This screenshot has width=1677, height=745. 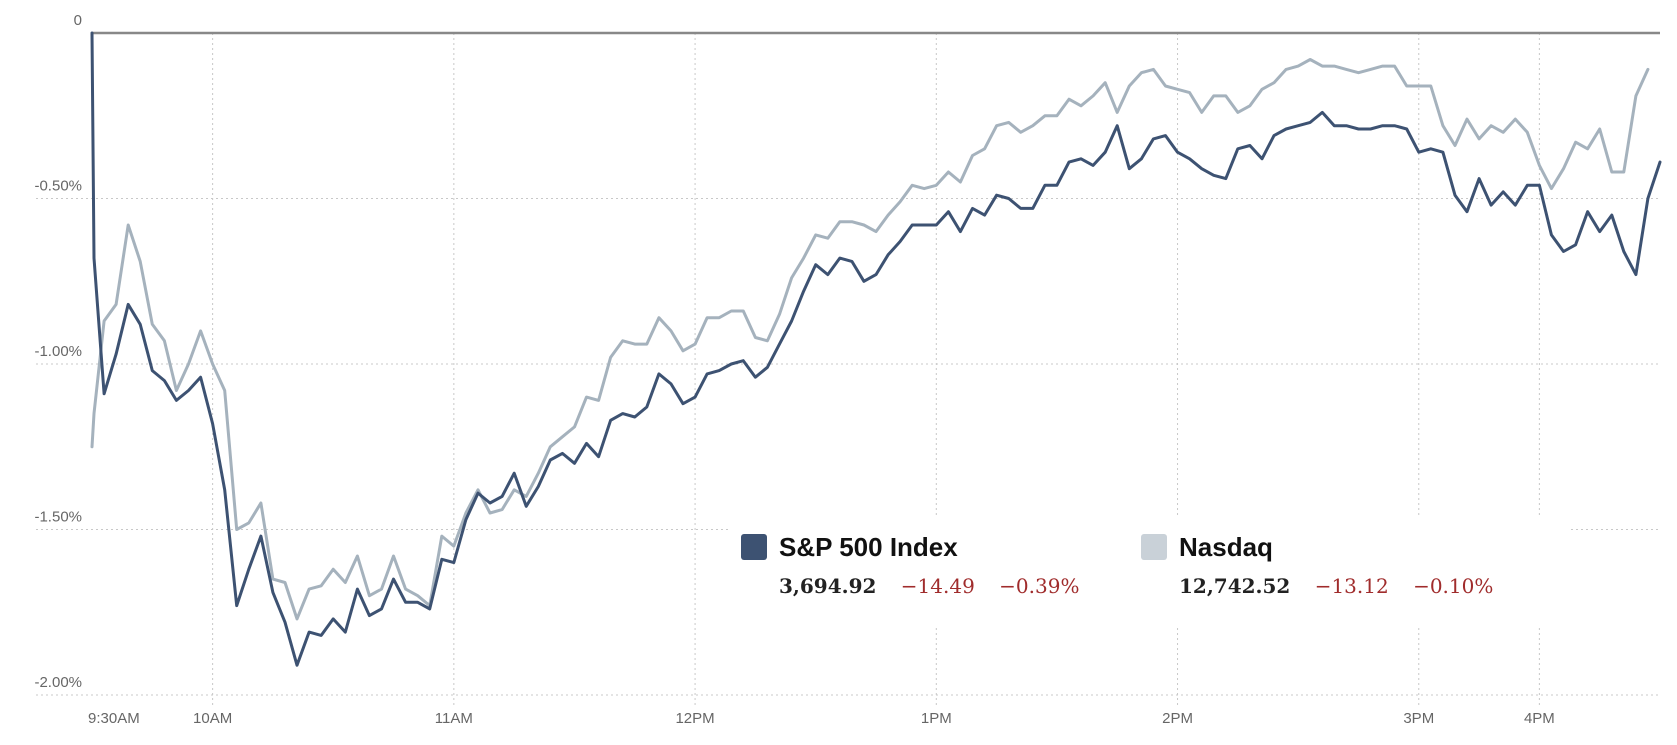 I want to click on legend-pct-sp500: −0.39%, so click(x=1039, y=586).